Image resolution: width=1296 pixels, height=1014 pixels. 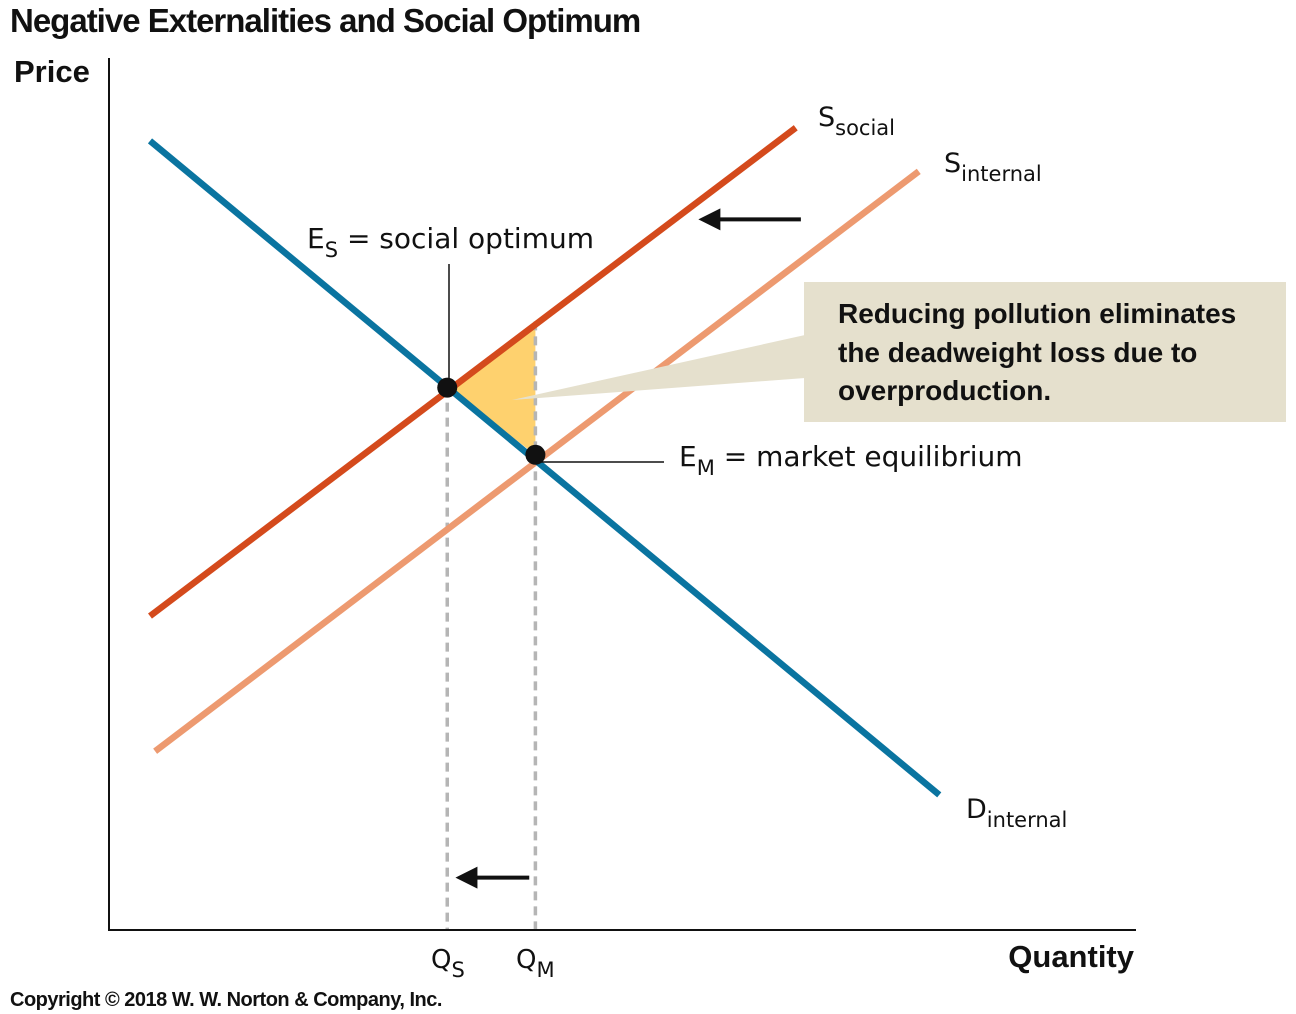 What do you see at coordinates (658, 367) in the screenshot?
I see `callout-pointer` at bounding box center [658, 367].